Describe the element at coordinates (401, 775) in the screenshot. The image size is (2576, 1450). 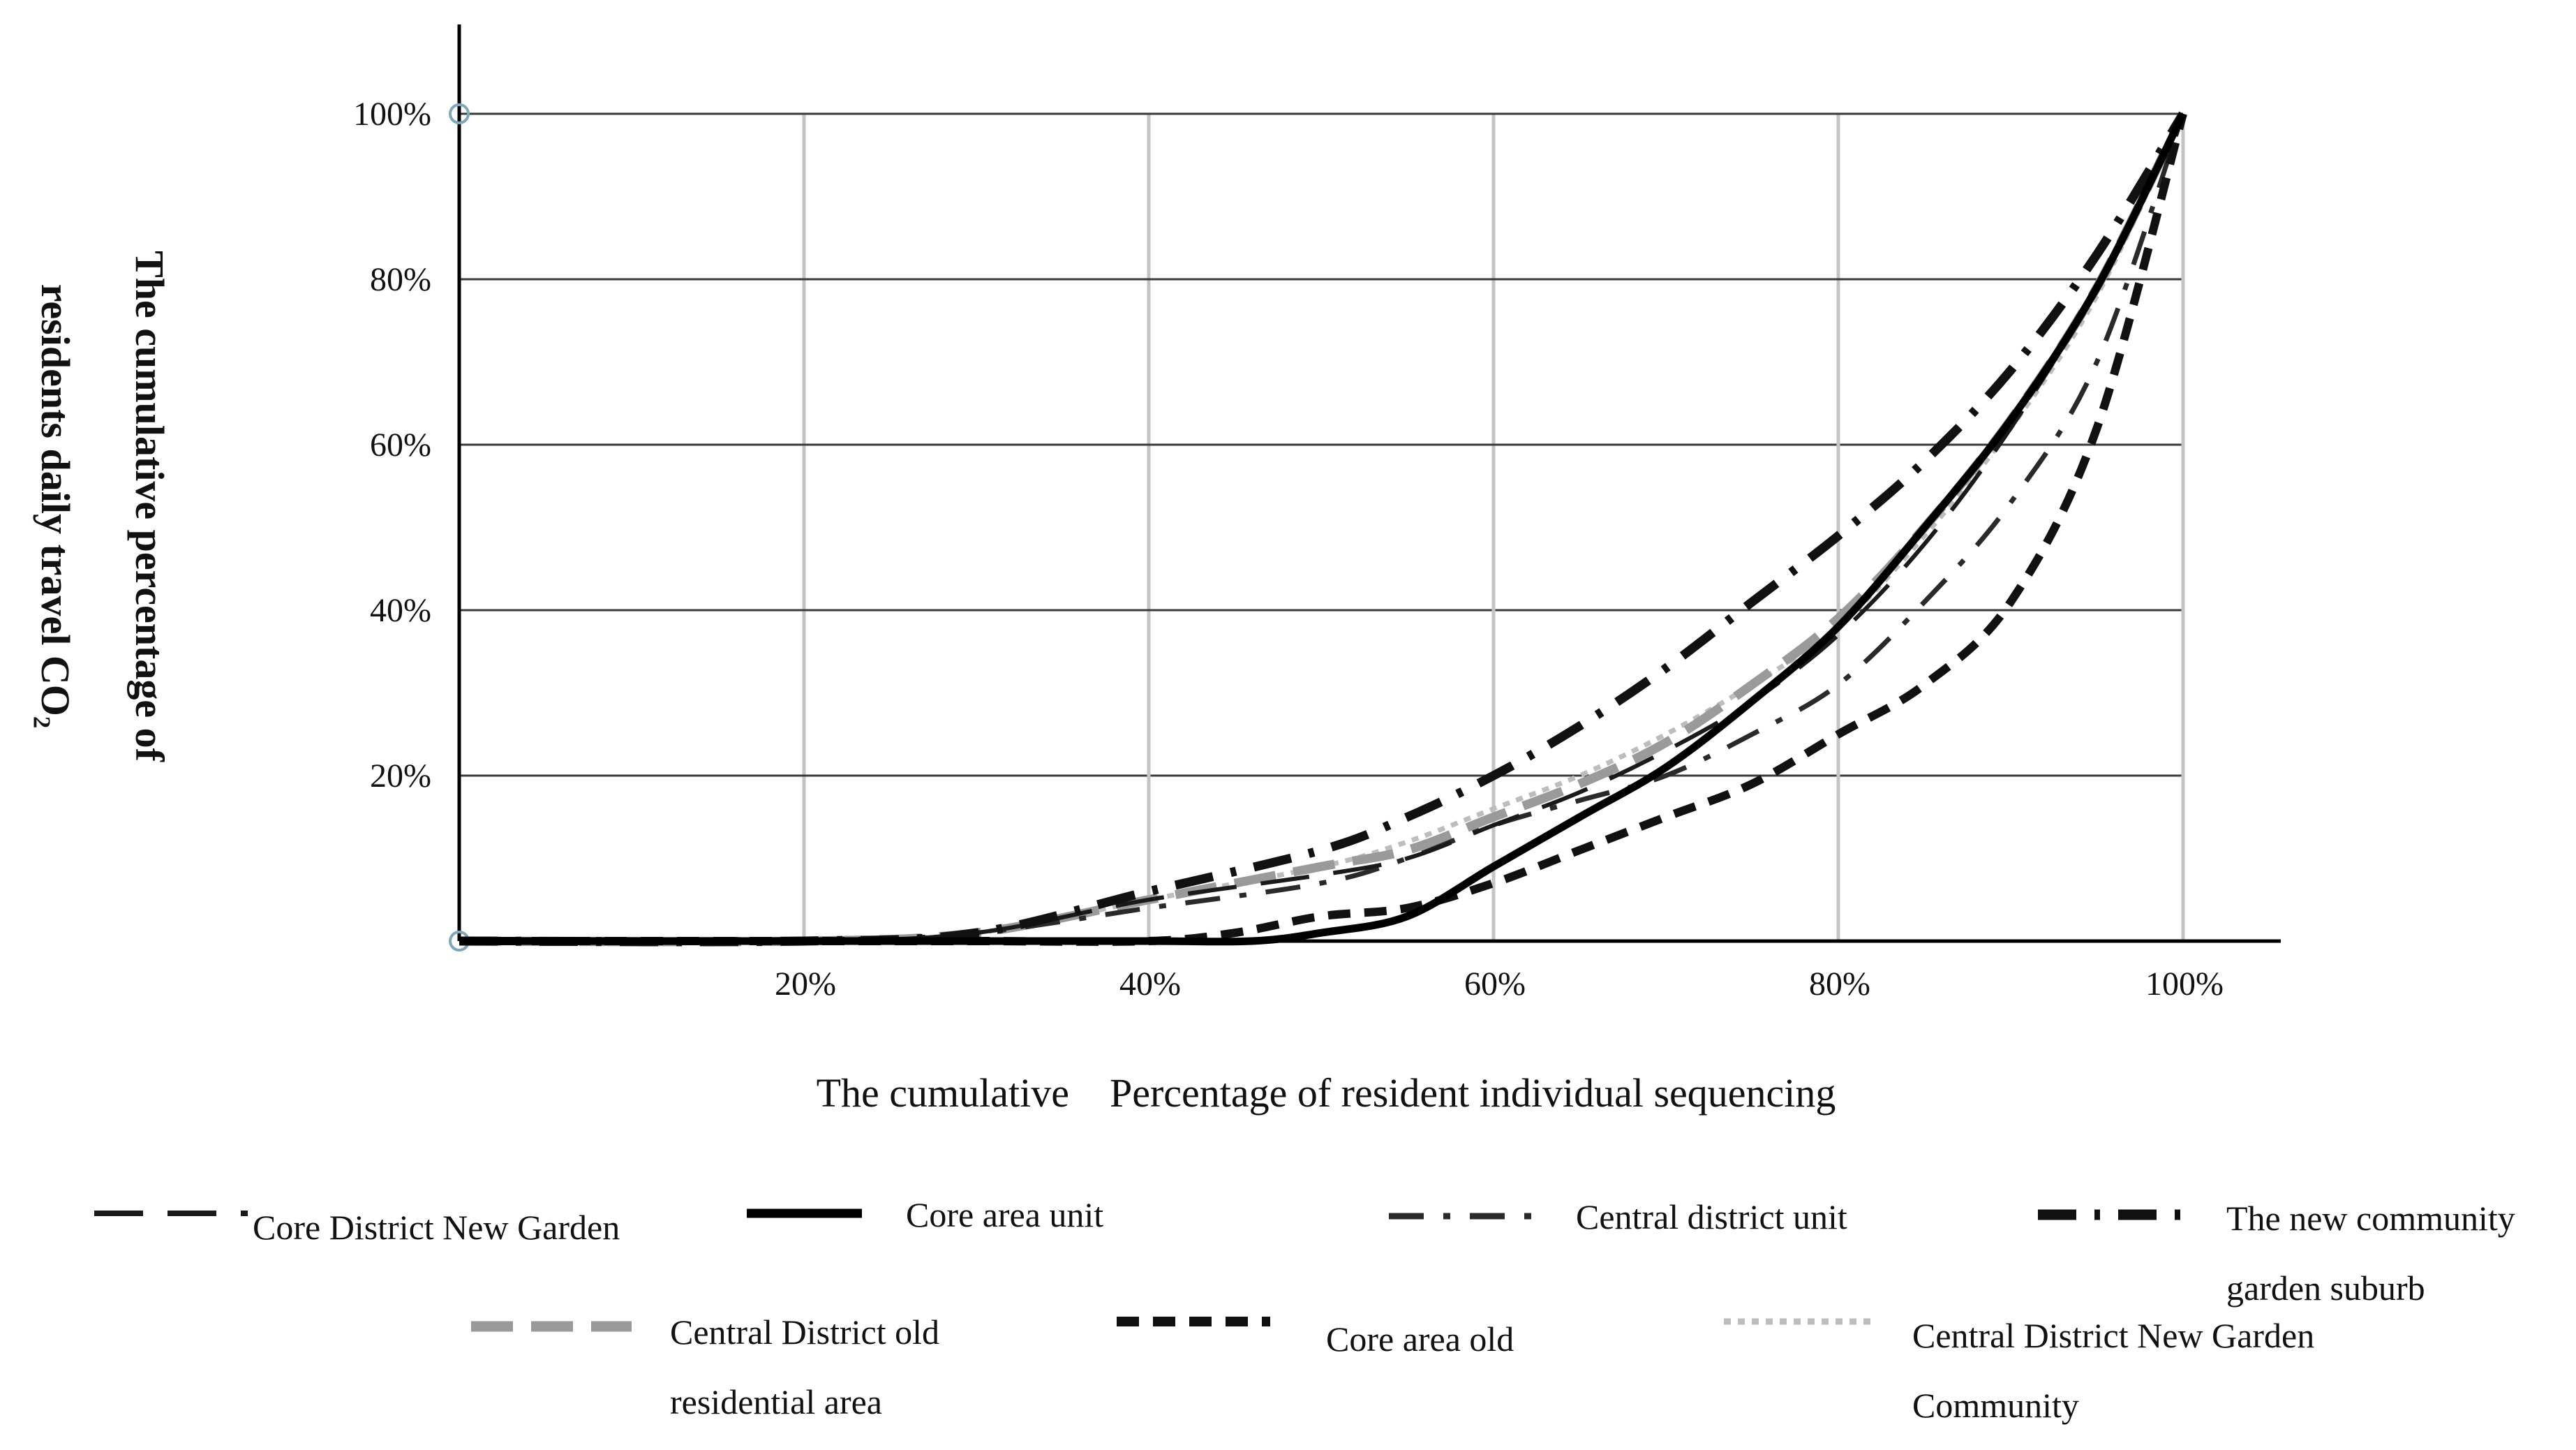
I see `y-tick-label-20: 20%` at that location.